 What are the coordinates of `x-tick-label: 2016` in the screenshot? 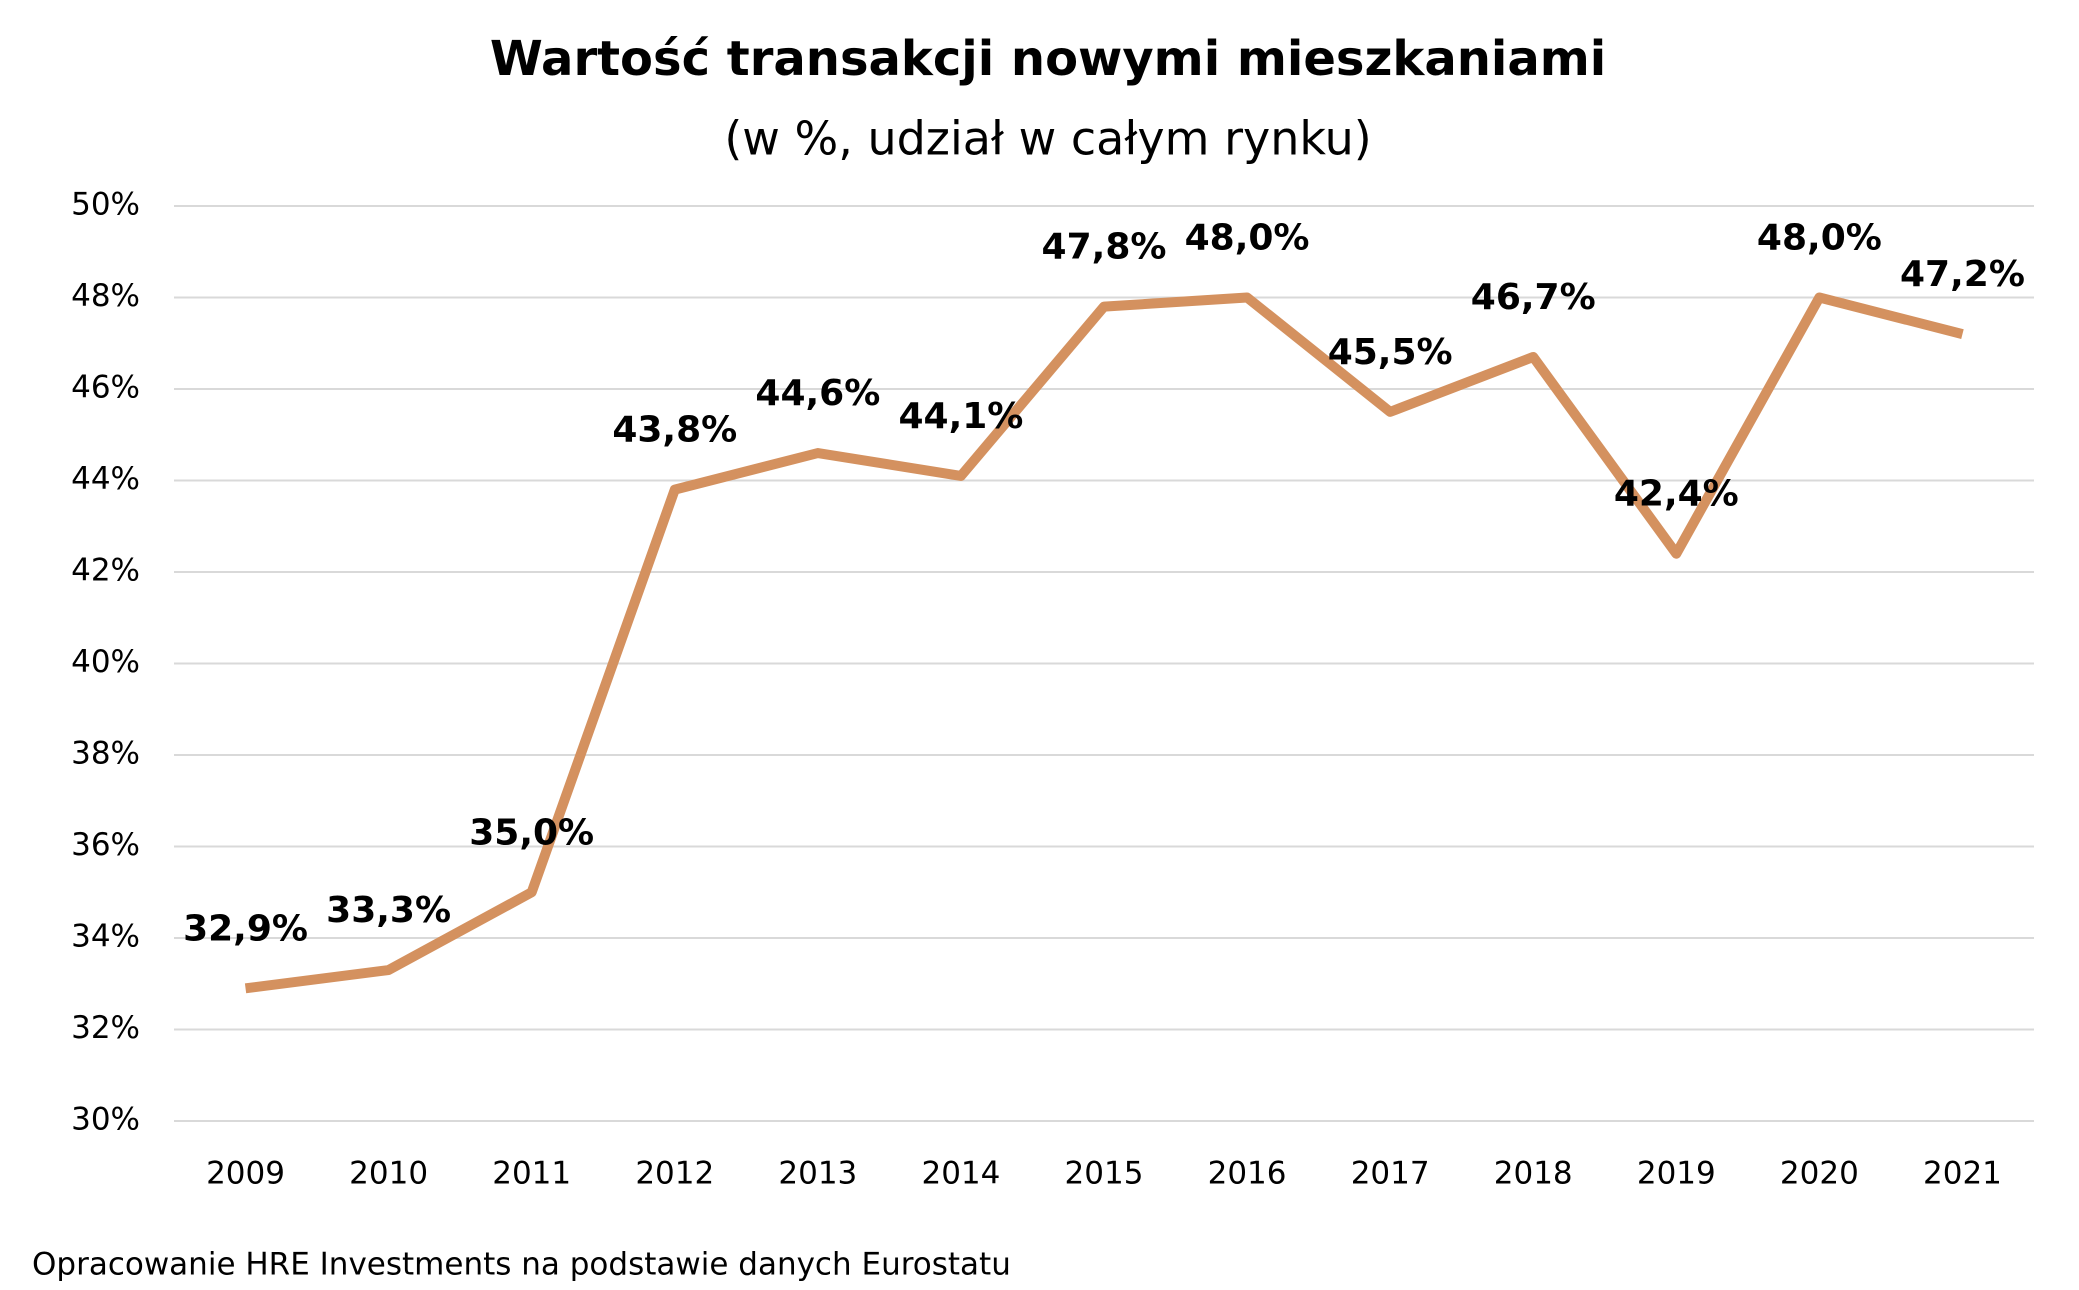 It's located at (1247, 1174).